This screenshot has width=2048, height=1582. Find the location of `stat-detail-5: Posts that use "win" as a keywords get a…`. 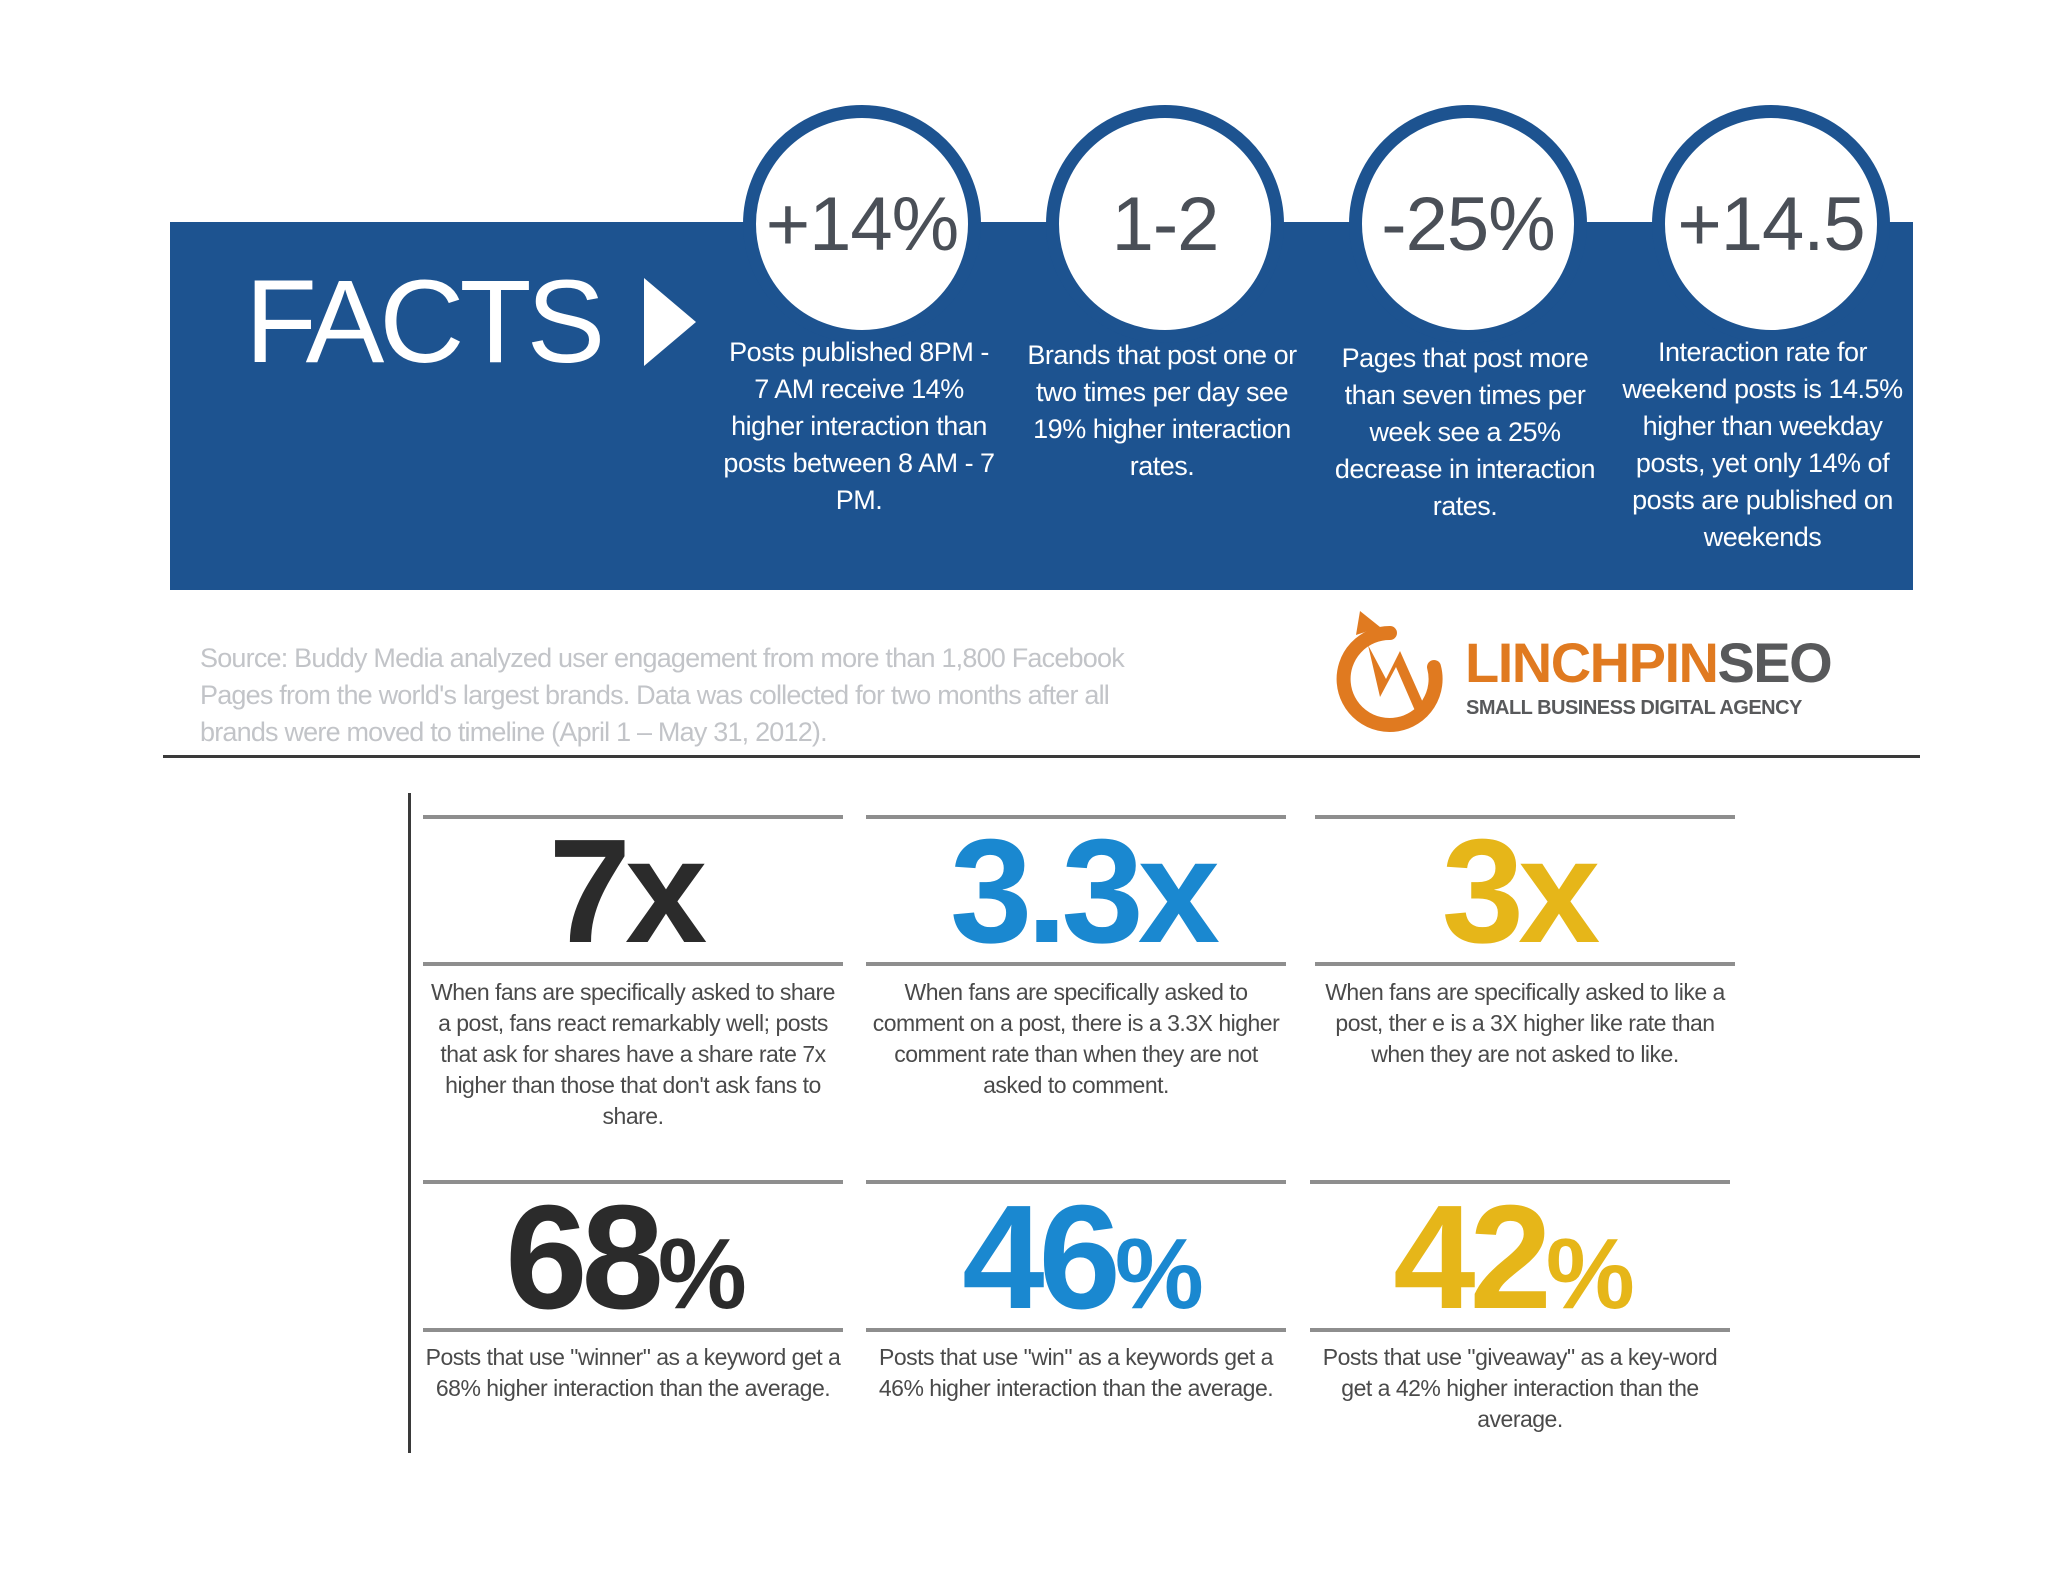

stat-detail-5: Posts that use "win" as a keywords get a… is located at coordinates (1076, 1372).